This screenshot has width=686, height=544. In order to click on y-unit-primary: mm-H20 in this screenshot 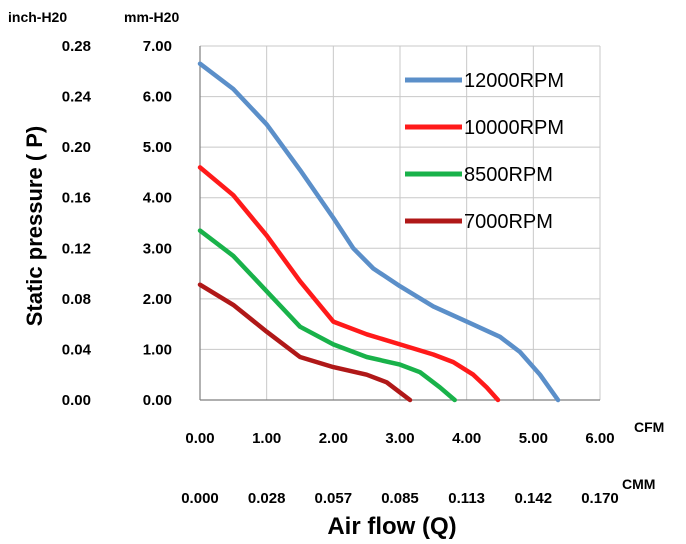, I will do `click(151, 17)`.